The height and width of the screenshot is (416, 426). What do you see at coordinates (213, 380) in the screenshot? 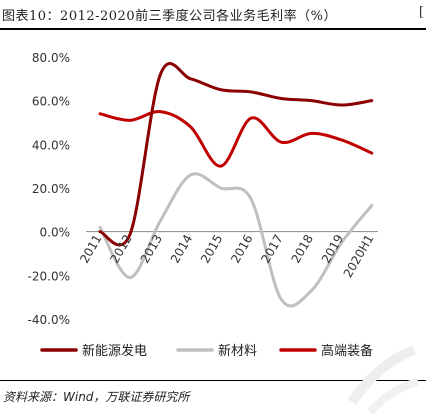
I see `source-divider` at bounding box center [213, 380].